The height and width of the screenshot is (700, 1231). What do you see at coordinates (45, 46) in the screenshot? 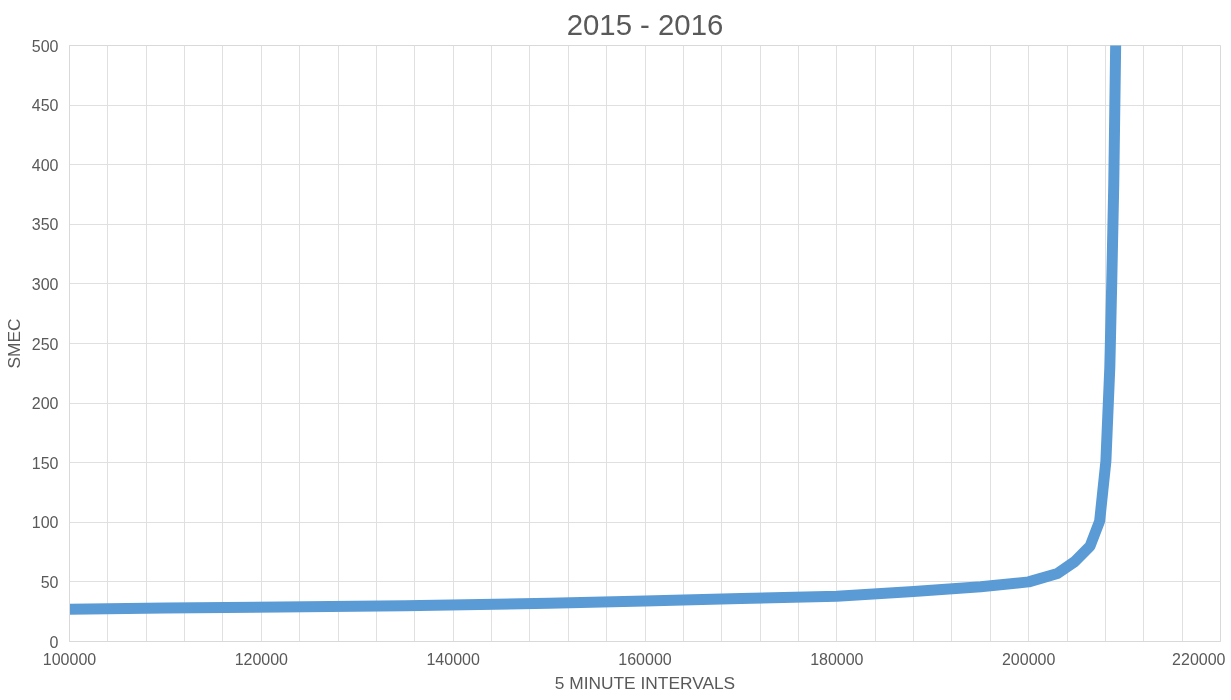
I see `y-tick-label: 500` at bounding box center [45, 46].